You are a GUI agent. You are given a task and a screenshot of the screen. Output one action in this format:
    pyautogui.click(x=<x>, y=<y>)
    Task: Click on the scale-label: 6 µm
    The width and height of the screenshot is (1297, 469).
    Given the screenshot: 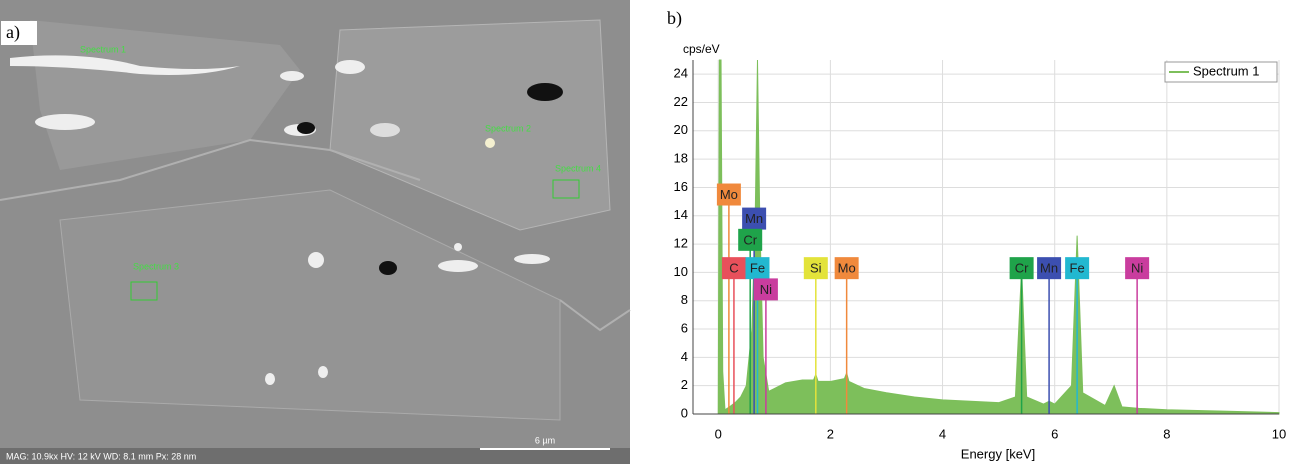 What is the action you would take?
    pyautogui.click(x=545, y=440)
    